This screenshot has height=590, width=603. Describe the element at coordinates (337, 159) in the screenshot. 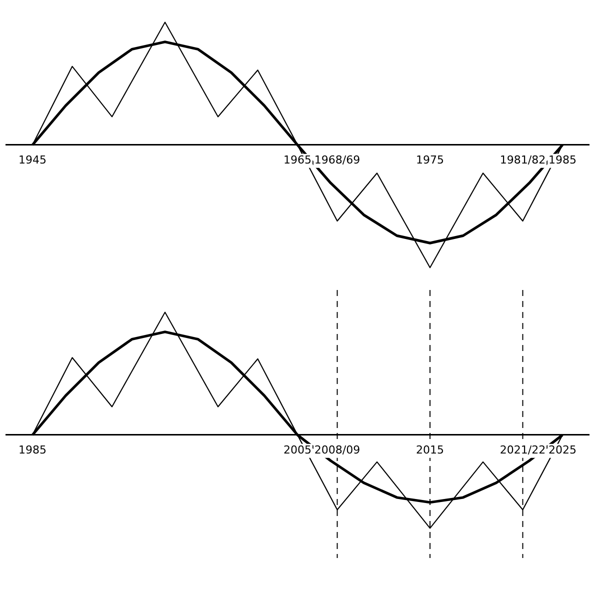

I see `x-tick-label: 1968/69` at that location.